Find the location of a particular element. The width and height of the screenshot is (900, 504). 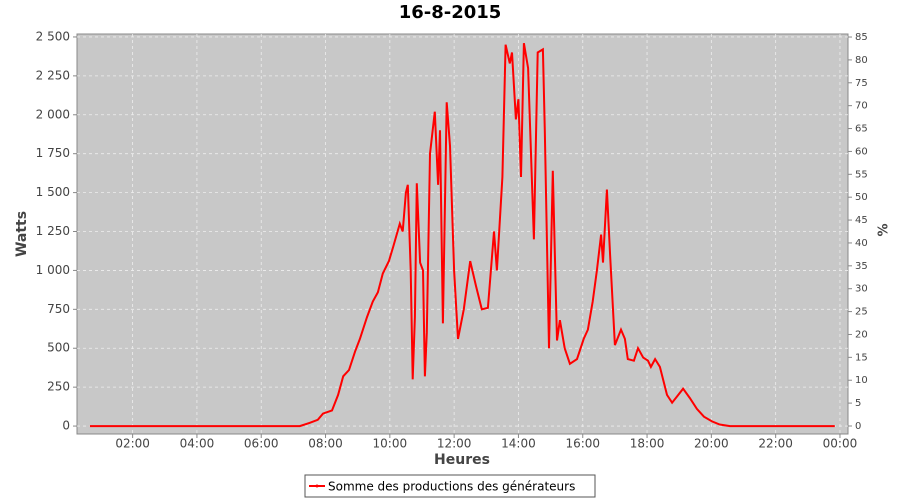

y2-tick-label: 55 is located at coordinates (861, 174).